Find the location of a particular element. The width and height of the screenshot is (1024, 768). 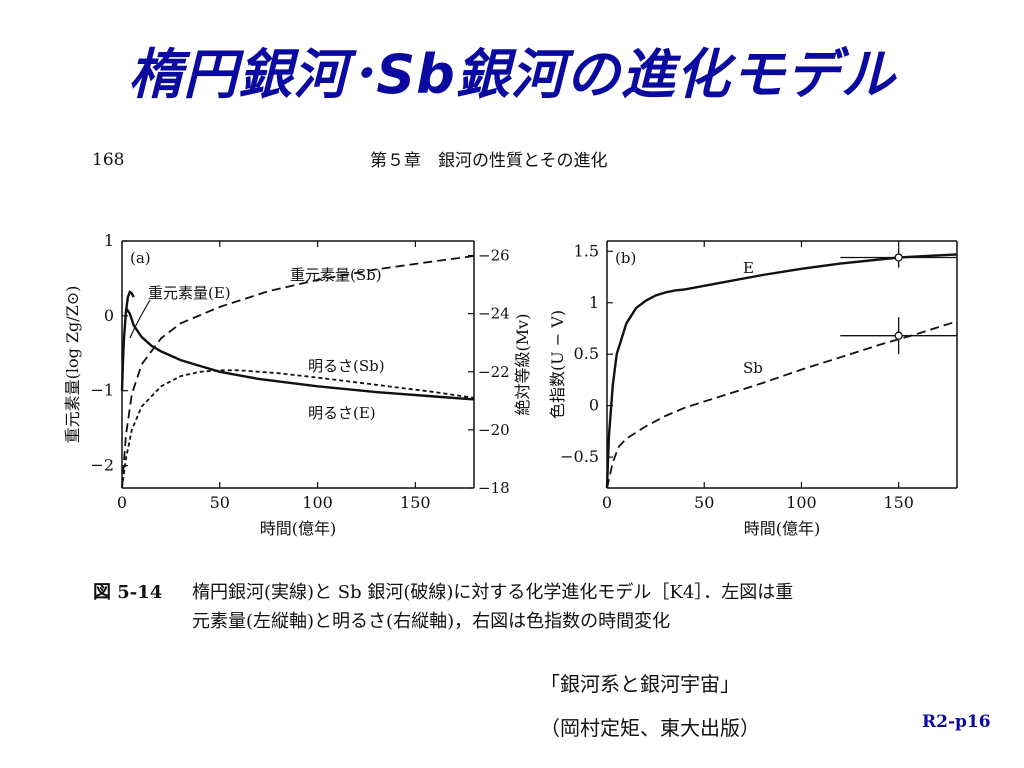

figure-label: 図 5-14 is located at coordinates (128, 592).